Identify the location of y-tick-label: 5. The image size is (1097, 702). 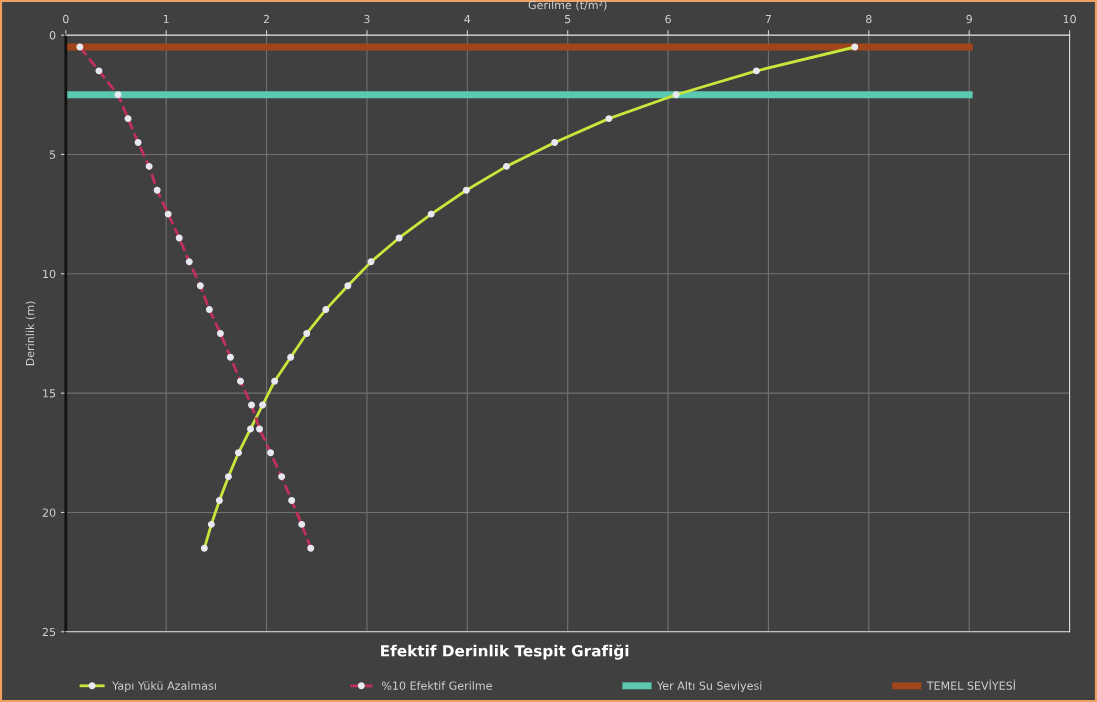
(52, 154).